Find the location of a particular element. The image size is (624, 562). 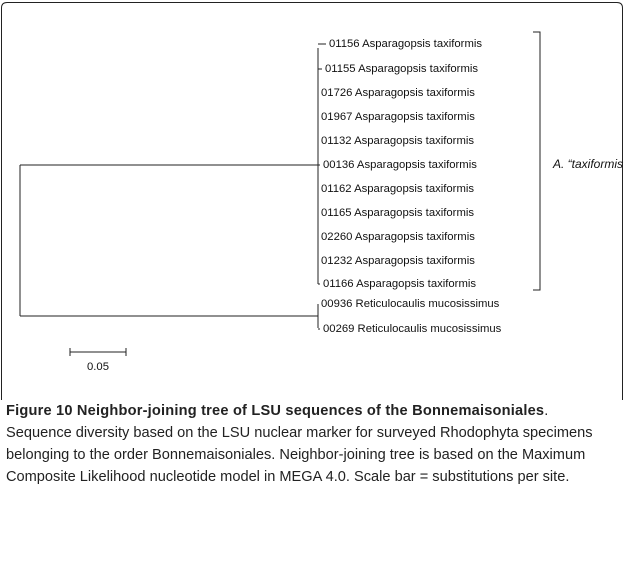

leaf-label: 00269 Reticulocaulis mucosissimus is located at coordinates (412, 329).